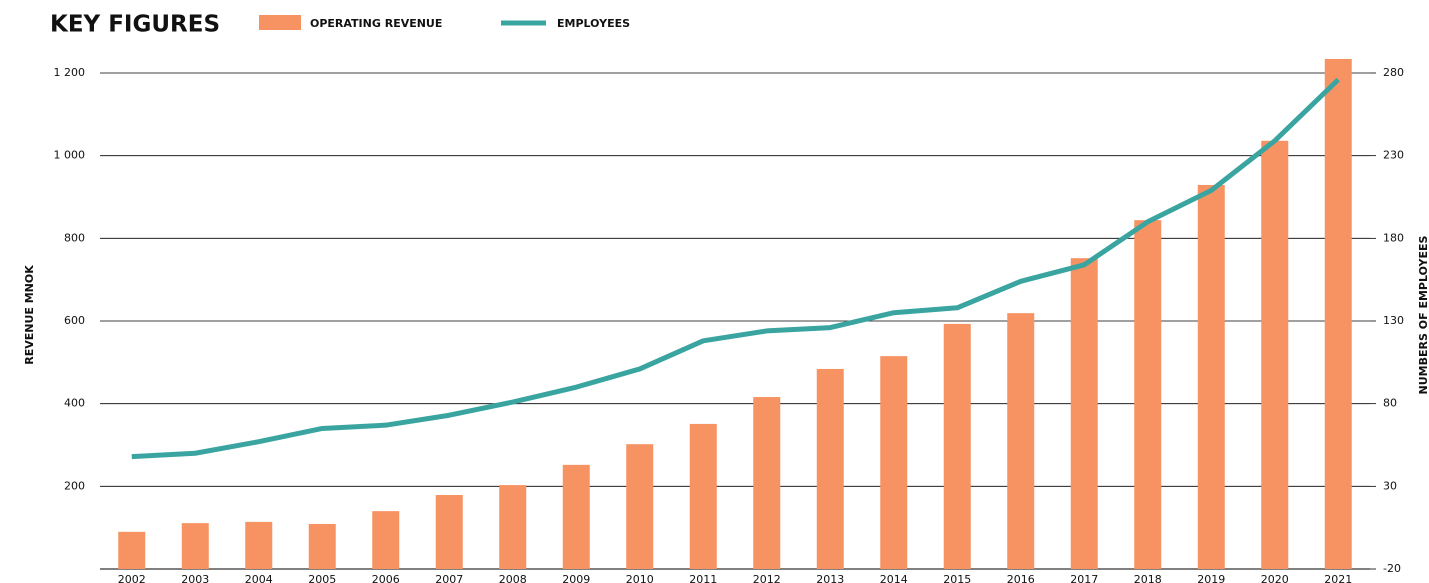  What do you see at coordinates (70, 72) in the screenshot?
I see `y-tick-label: 1 200` at bounding box center [70, 72].